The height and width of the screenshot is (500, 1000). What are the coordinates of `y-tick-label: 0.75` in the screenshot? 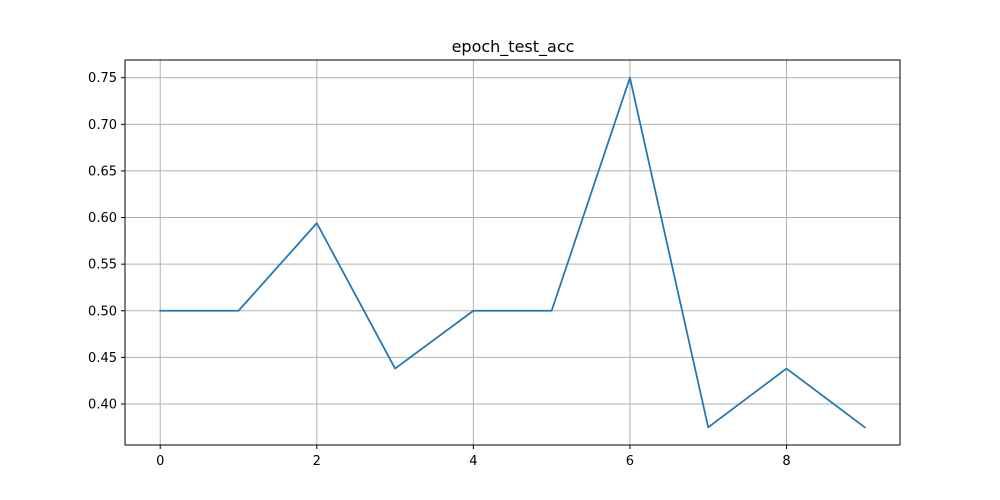 It's located at (102, 78).